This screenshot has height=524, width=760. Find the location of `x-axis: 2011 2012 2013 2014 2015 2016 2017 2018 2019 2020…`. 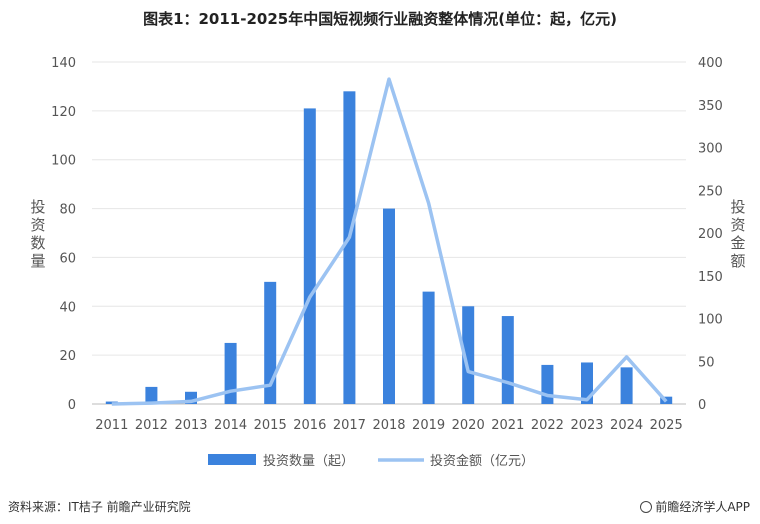

x-axis: 2011 2012 2013 2014 2015 2016 2017 2018 2019 2020… is located at coordinates (388, 425).